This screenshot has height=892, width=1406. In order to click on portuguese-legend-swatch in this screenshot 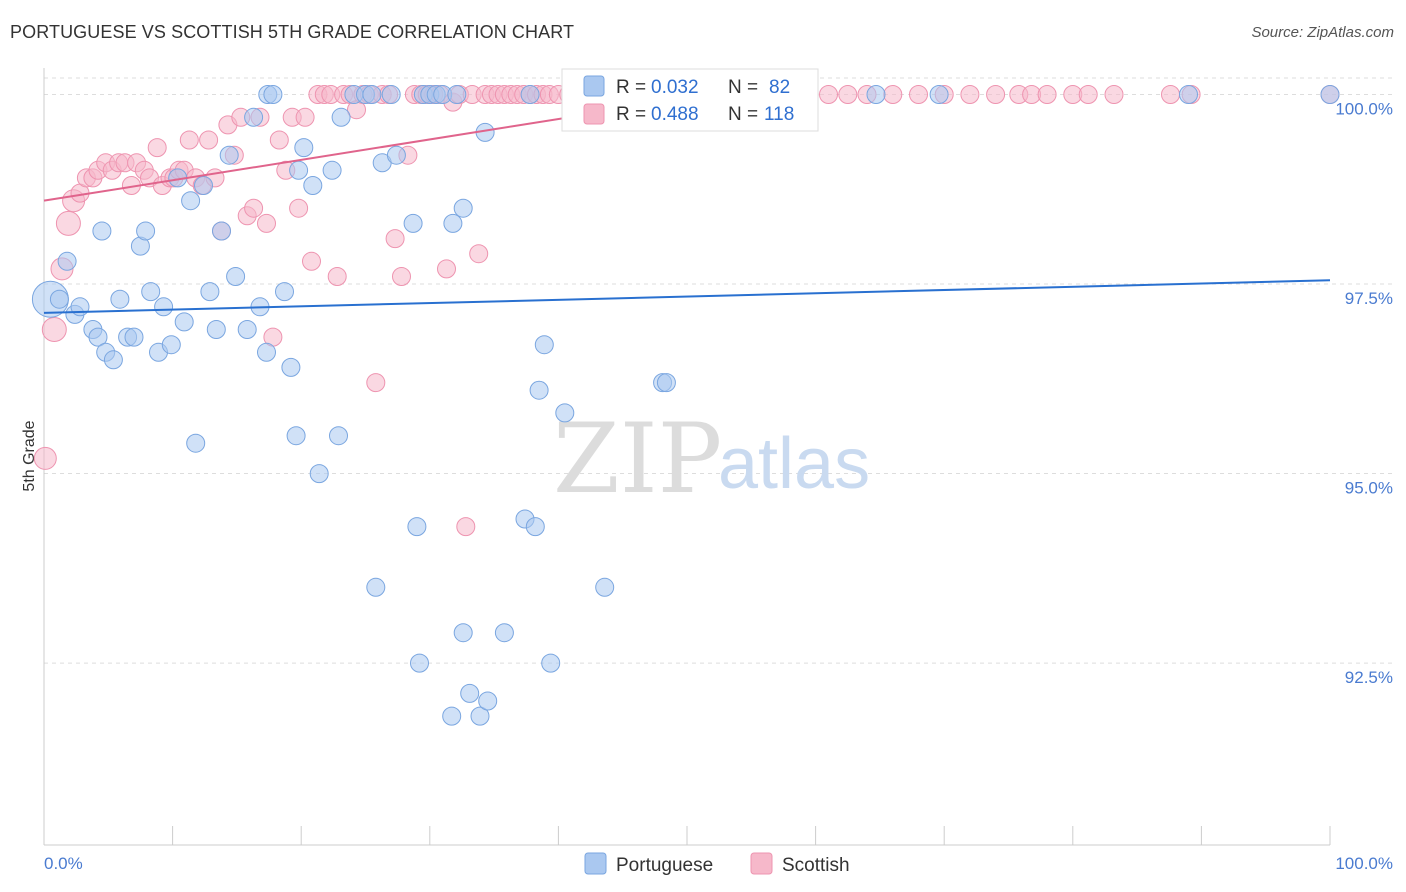, I will do `click(594, 86)`.